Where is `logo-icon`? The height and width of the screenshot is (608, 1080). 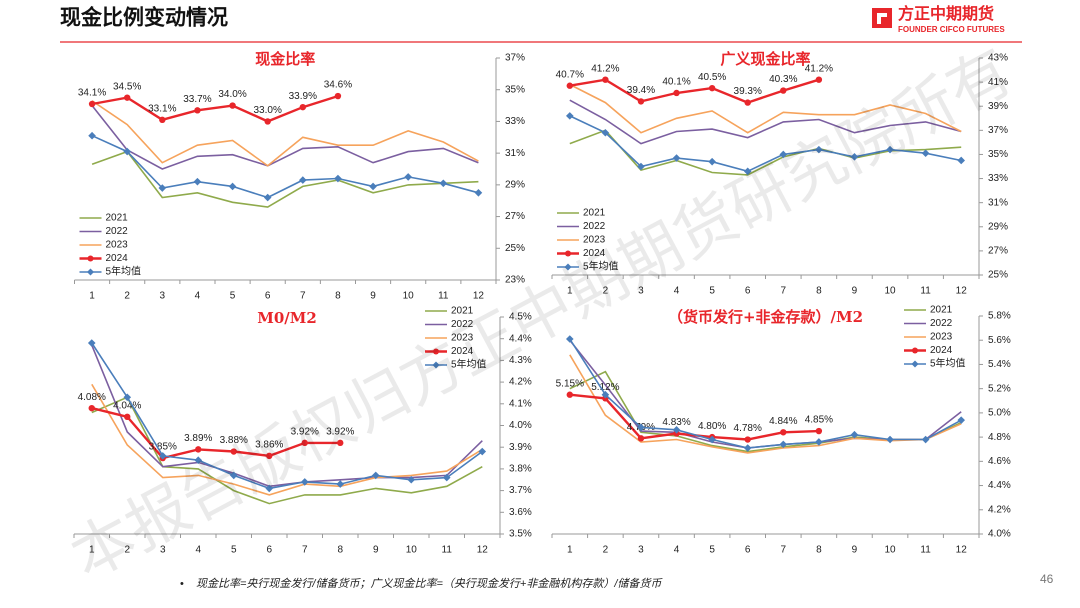 logo-icon is located at coordinates (882, 18).